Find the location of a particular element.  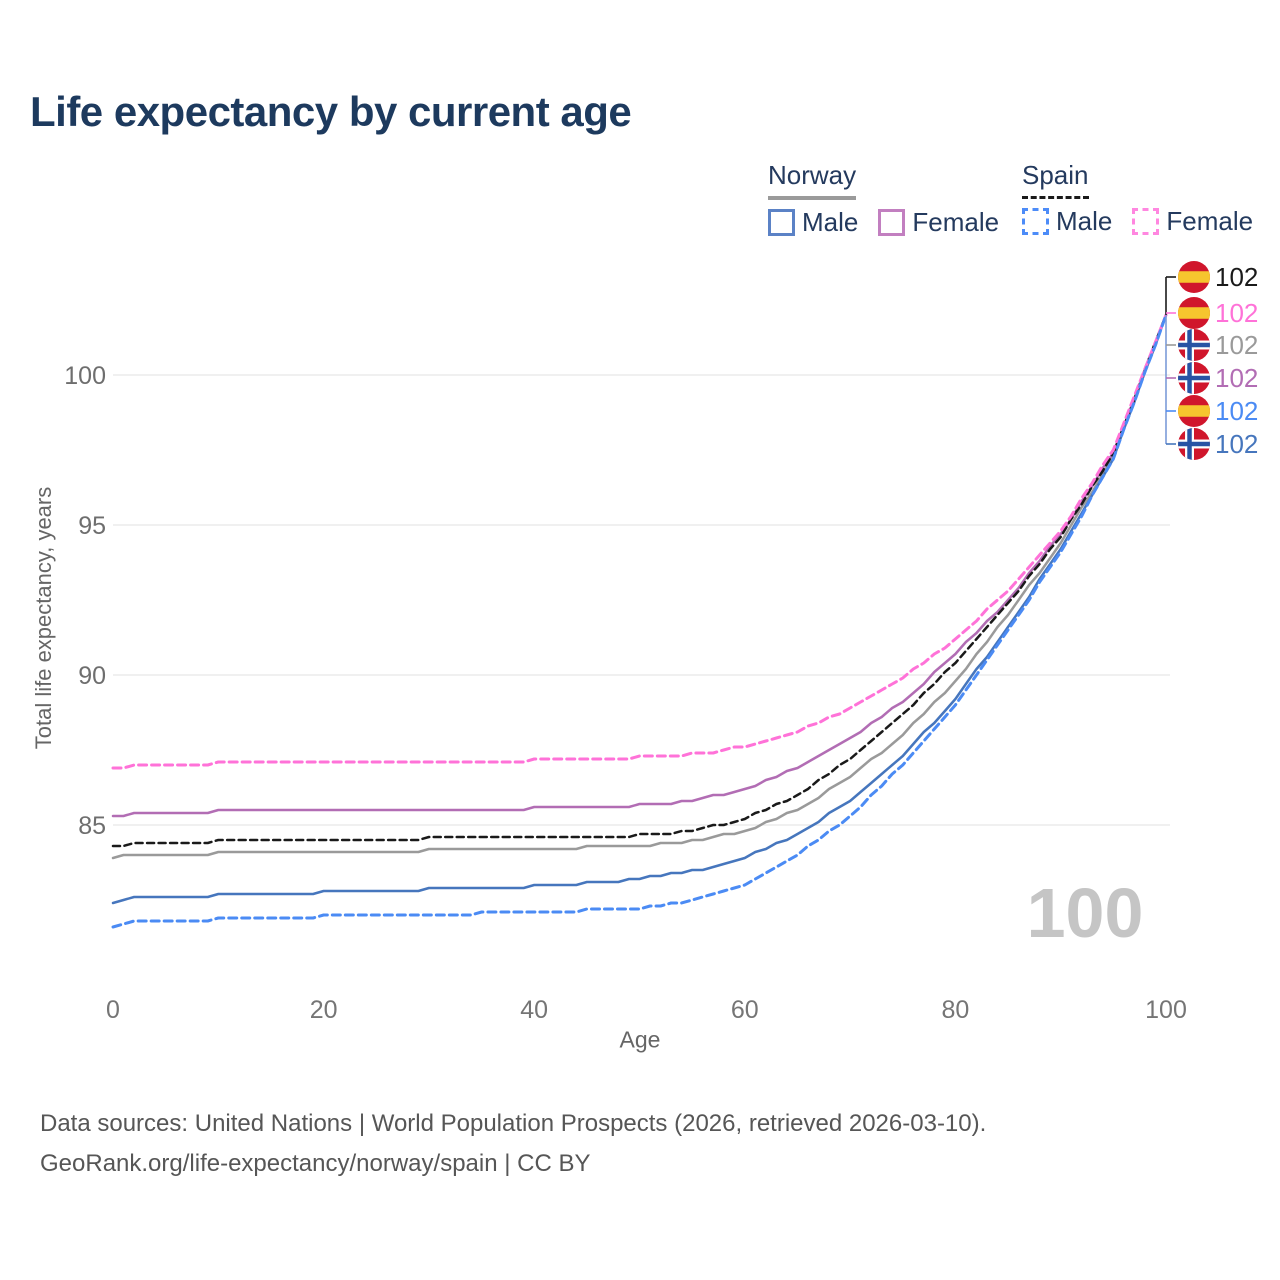

legend-item-norway-female: Female is located at coordinates (938, 222).